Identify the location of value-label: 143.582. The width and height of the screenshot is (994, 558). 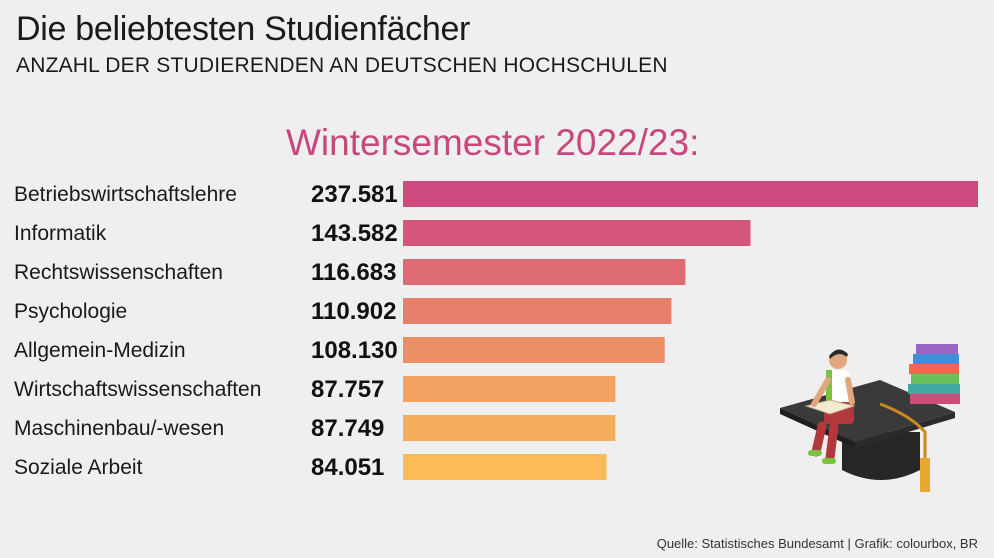
(354, 233).